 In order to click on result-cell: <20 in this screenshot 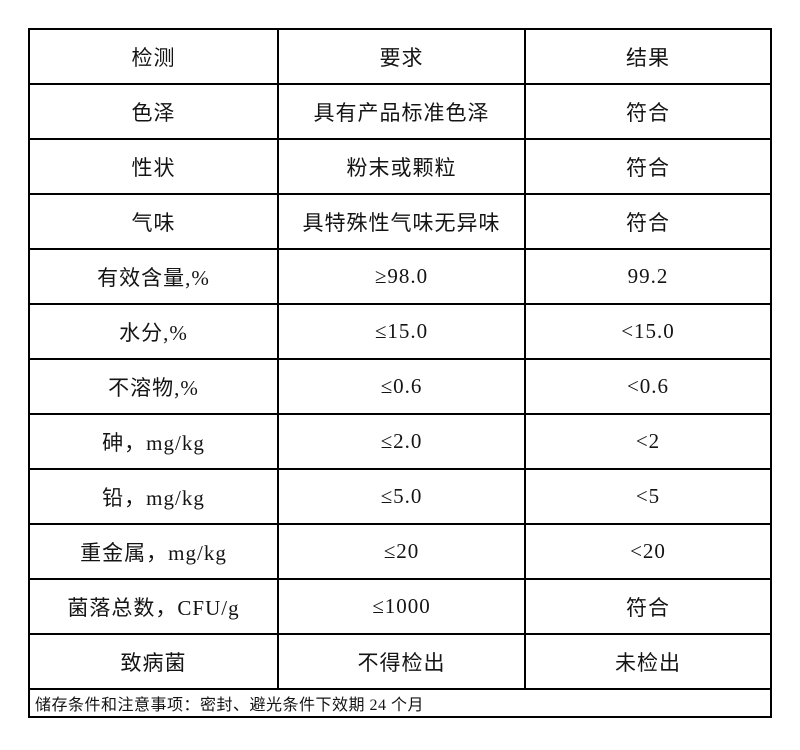, I will do `click(648, 551)`.